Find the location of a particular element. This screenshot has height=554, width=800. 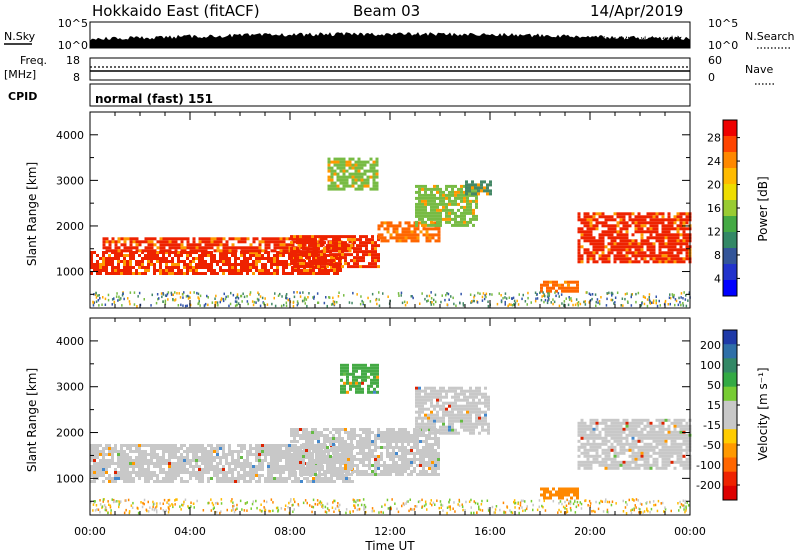

velocity-low-range-scatter is located at coordinates (390, 506).